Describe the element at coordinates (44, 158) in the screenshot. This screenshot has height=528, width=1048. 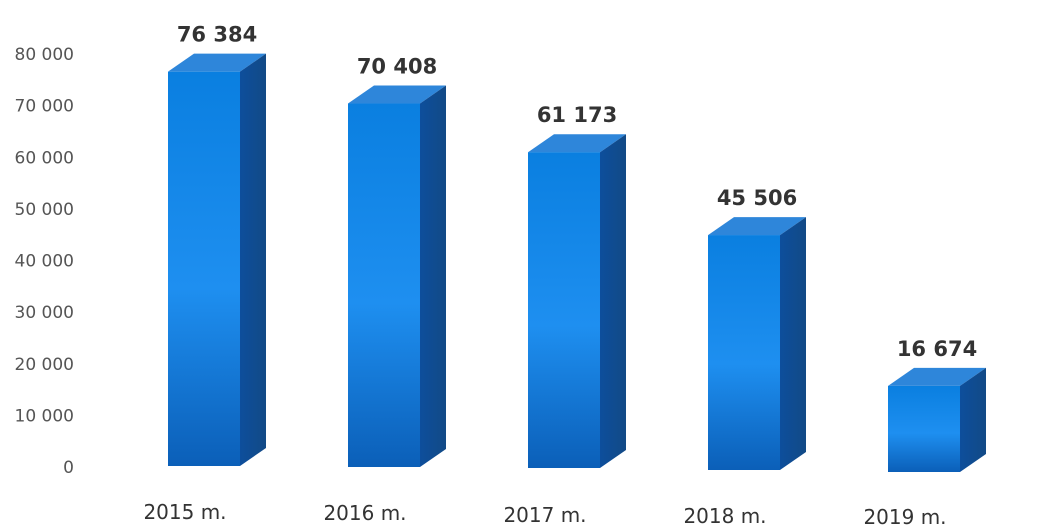
I see `y-tick-label: 60 000` at that location.